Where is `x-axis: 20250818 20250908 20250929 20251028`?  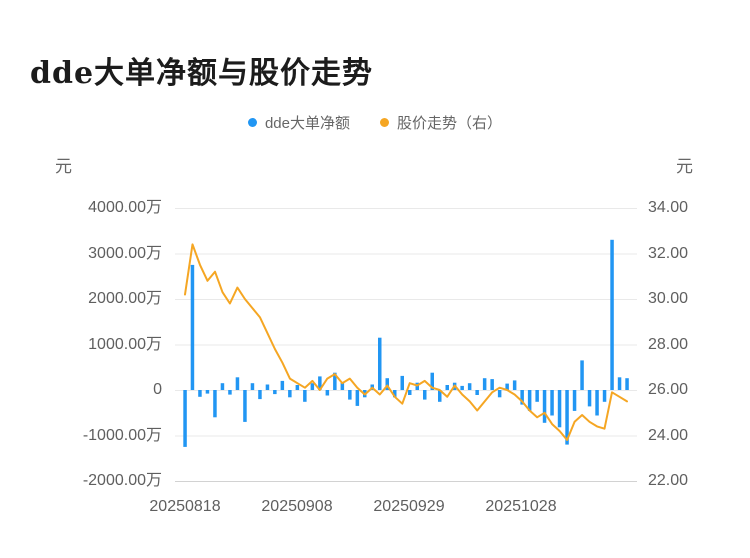
x-axis: 20250818 20250908 20250929 20251028 is located at coordinates (375, 509).